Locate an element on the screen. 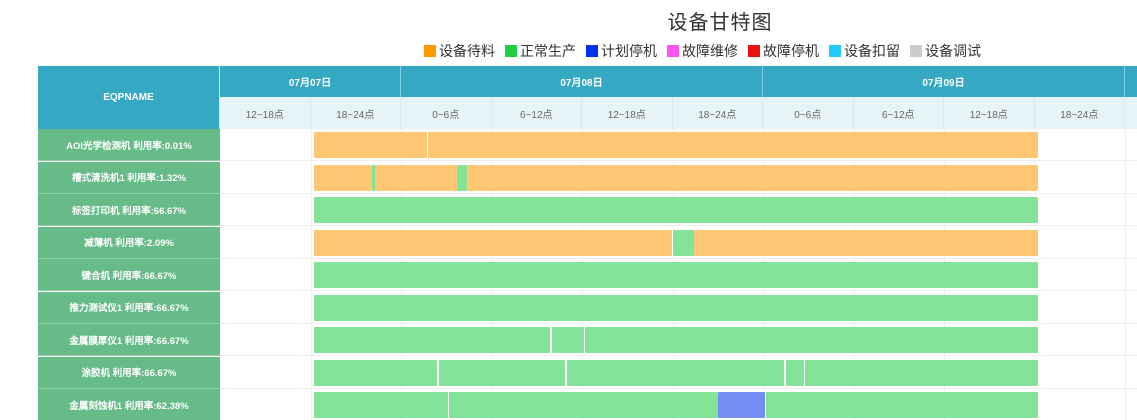 The height and width of the screenshot is (420, 1137). legend-label: 正常生产 is located at coordinates (548, 51).